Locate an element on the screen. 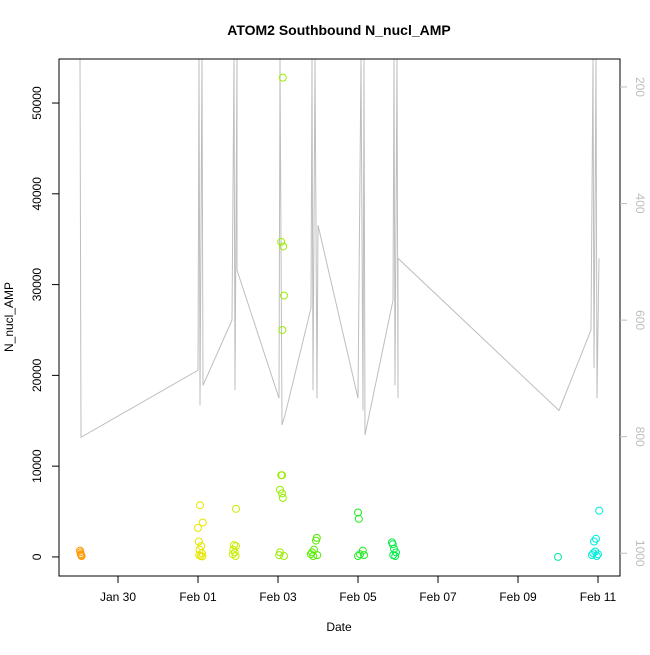  x-tick-label: Jan 30 is located at coordinates (118, 597).